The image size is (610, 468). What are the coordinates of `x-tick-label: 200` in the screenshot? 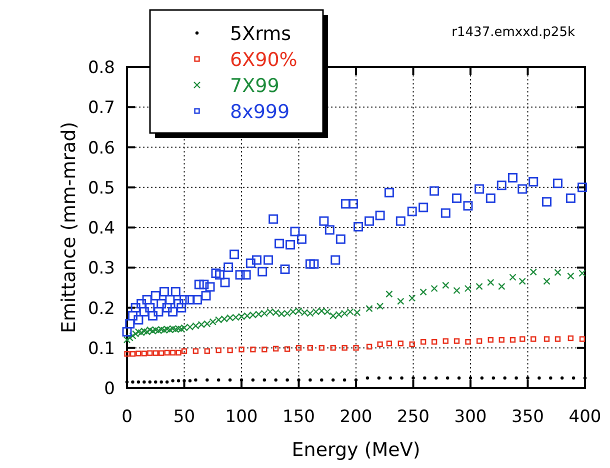 It's located at (356, 417).